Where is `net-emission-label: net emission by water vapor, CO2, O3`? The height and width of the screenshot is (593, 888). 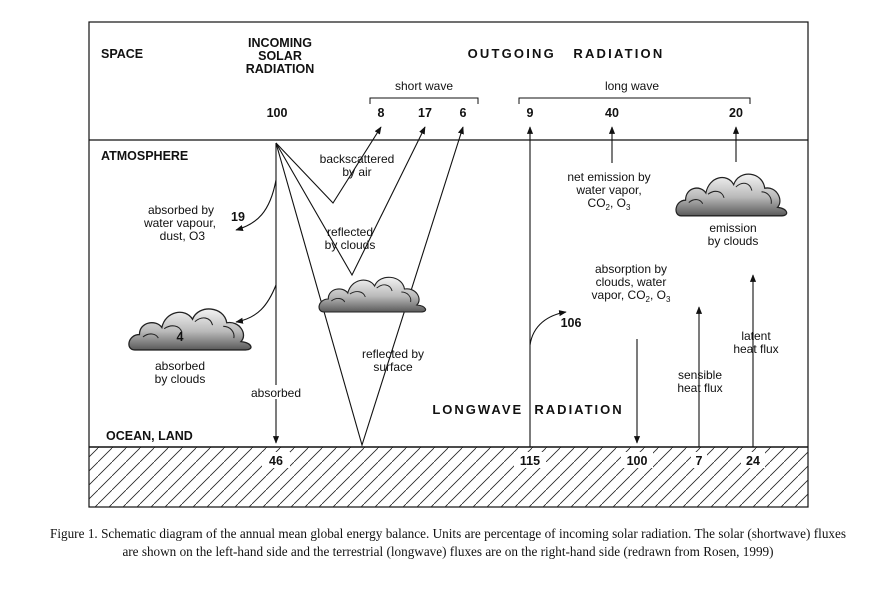
net-emission-label: net emission by water vapor, CO2, O3 is located at coordinates (608, 191).